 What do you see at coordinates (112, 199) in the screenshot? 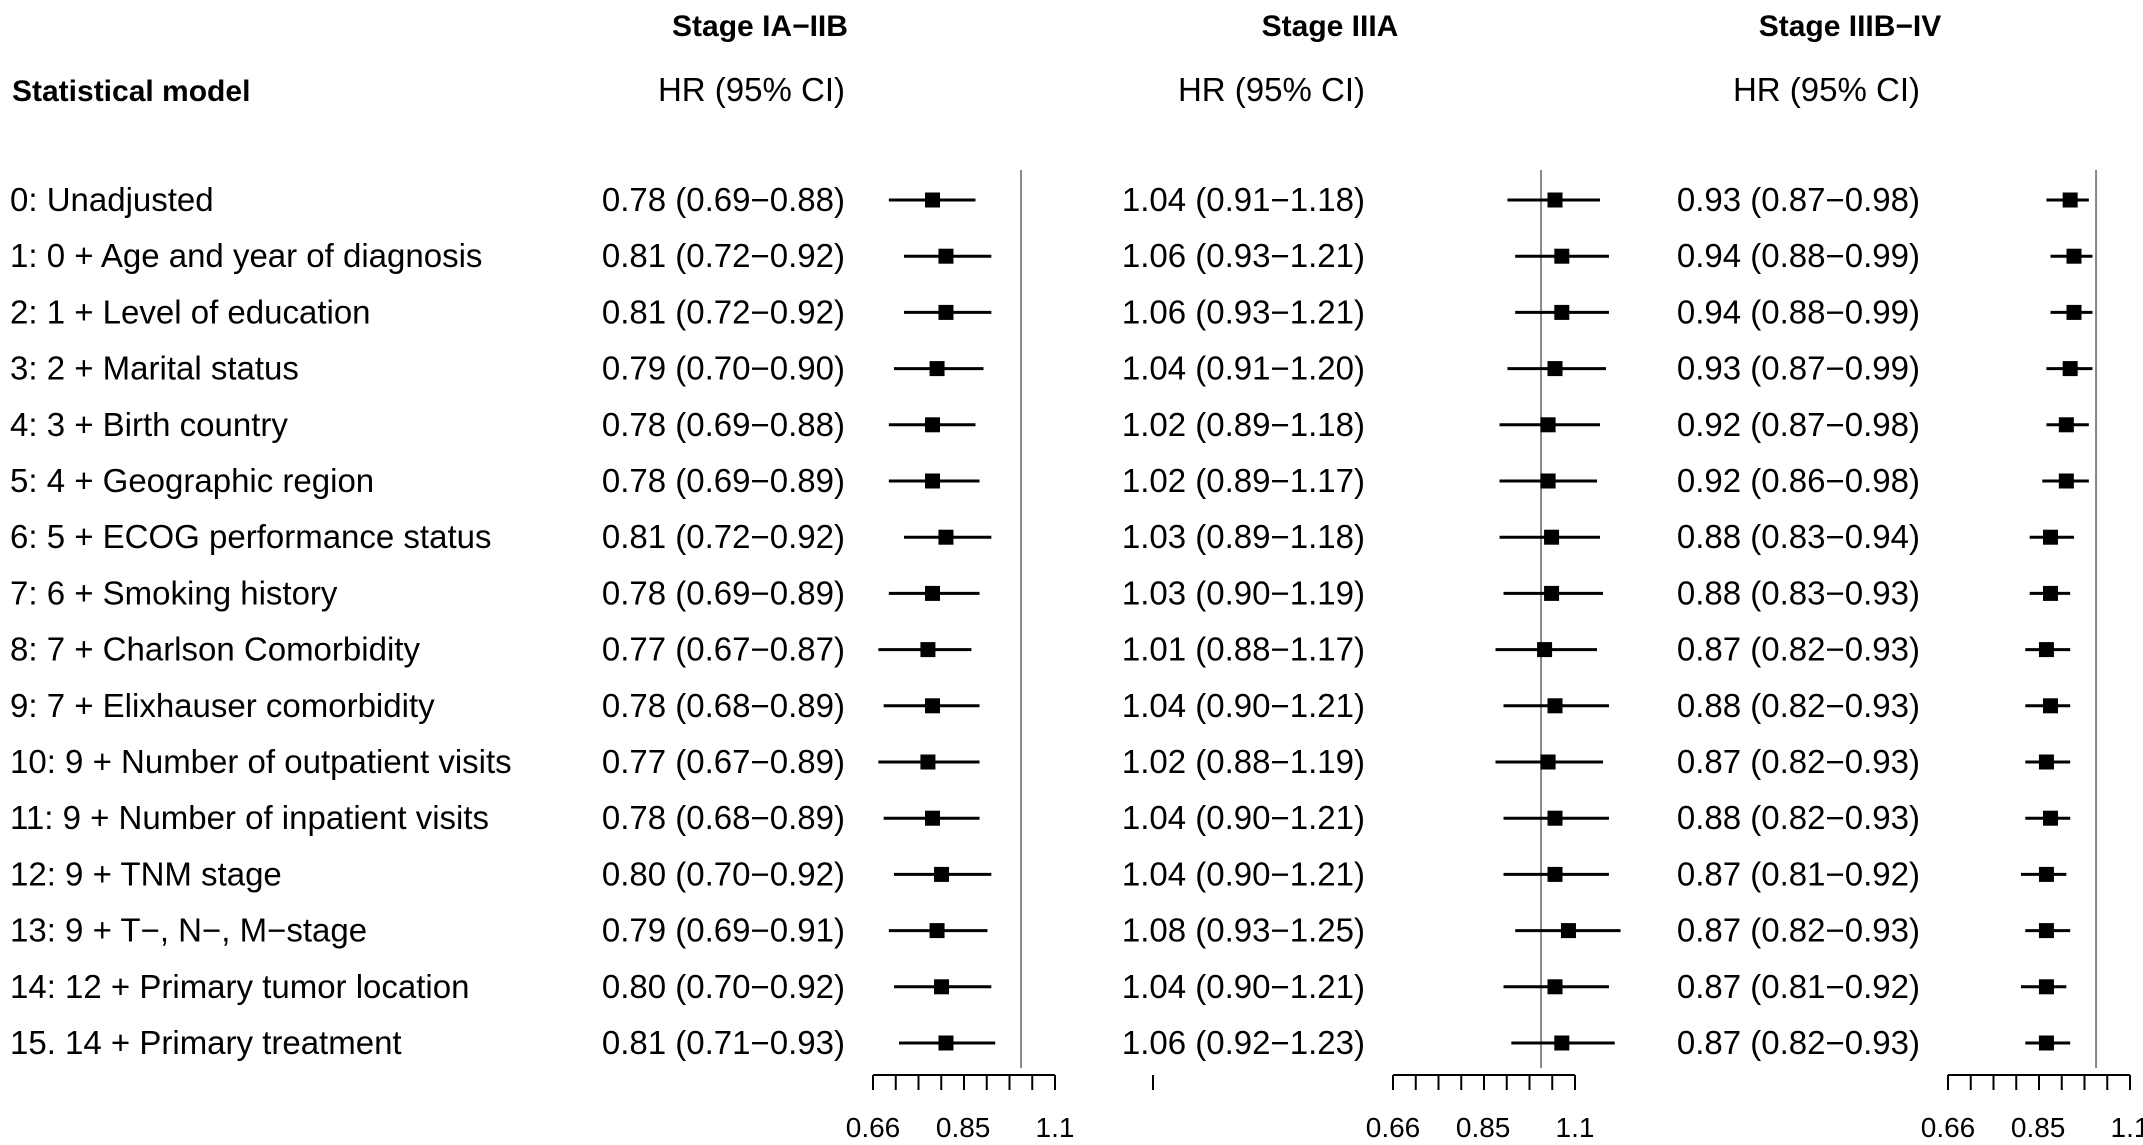
I see `model-label: 0: Unadjusted` at bounding box center [112, 199].